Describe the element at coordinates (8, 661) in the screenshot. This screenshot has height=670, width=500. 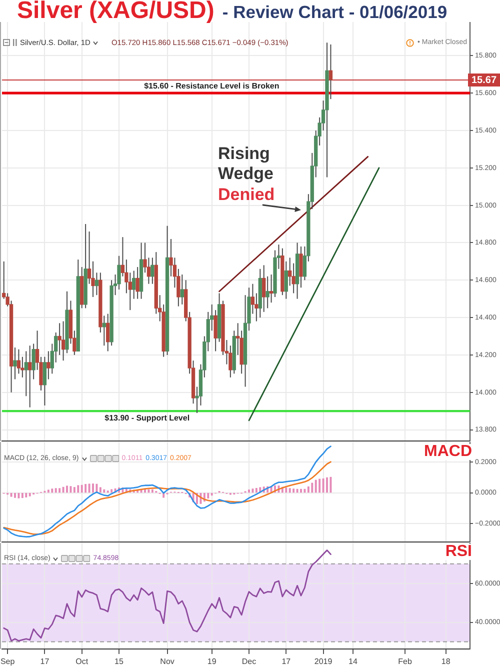
I see `x-tick-label: Sep` at that location.